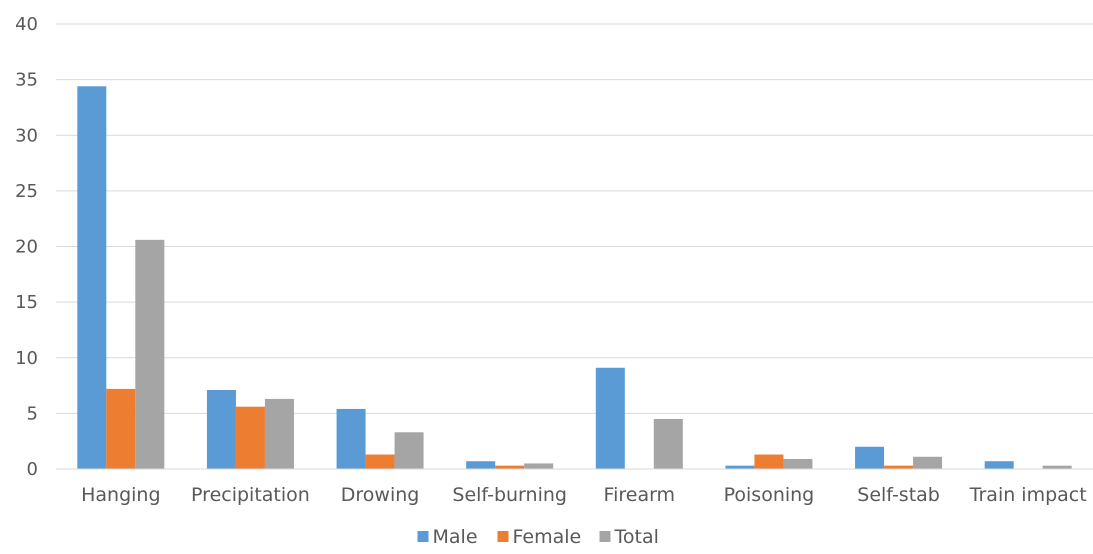 The height and width of the screenshot is (554, 1093). I want to click on y-tick-label: 35, so click(26, 80).